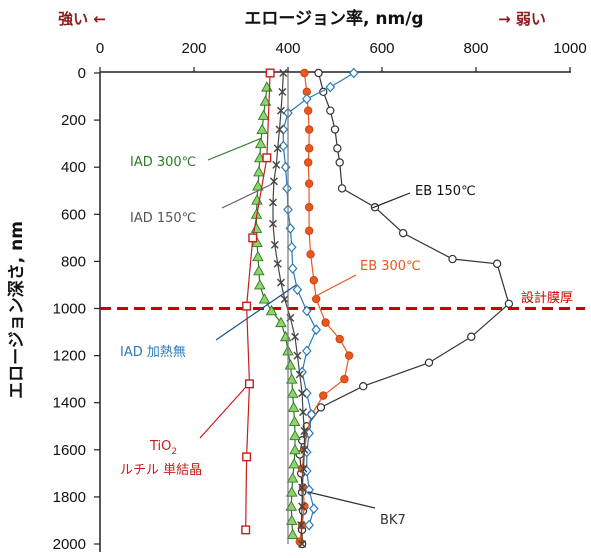  I want to click on y-axis-label: エロージョン深さ, nm, so click(16, 310).